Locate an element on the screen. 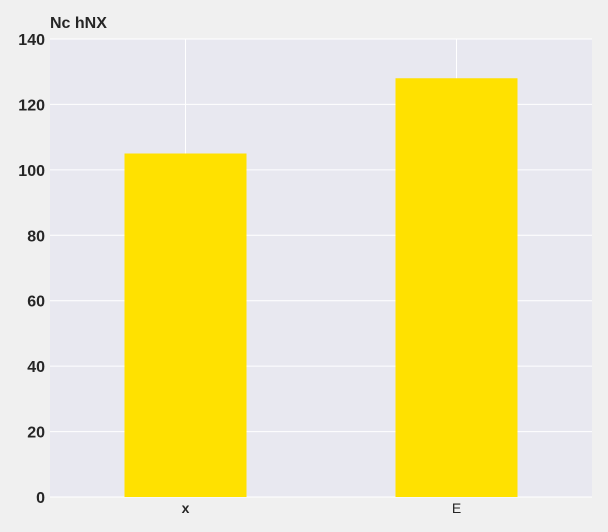 The image size is (608, 532). y-tick-label: 20 is located at coordinates (36, 433).